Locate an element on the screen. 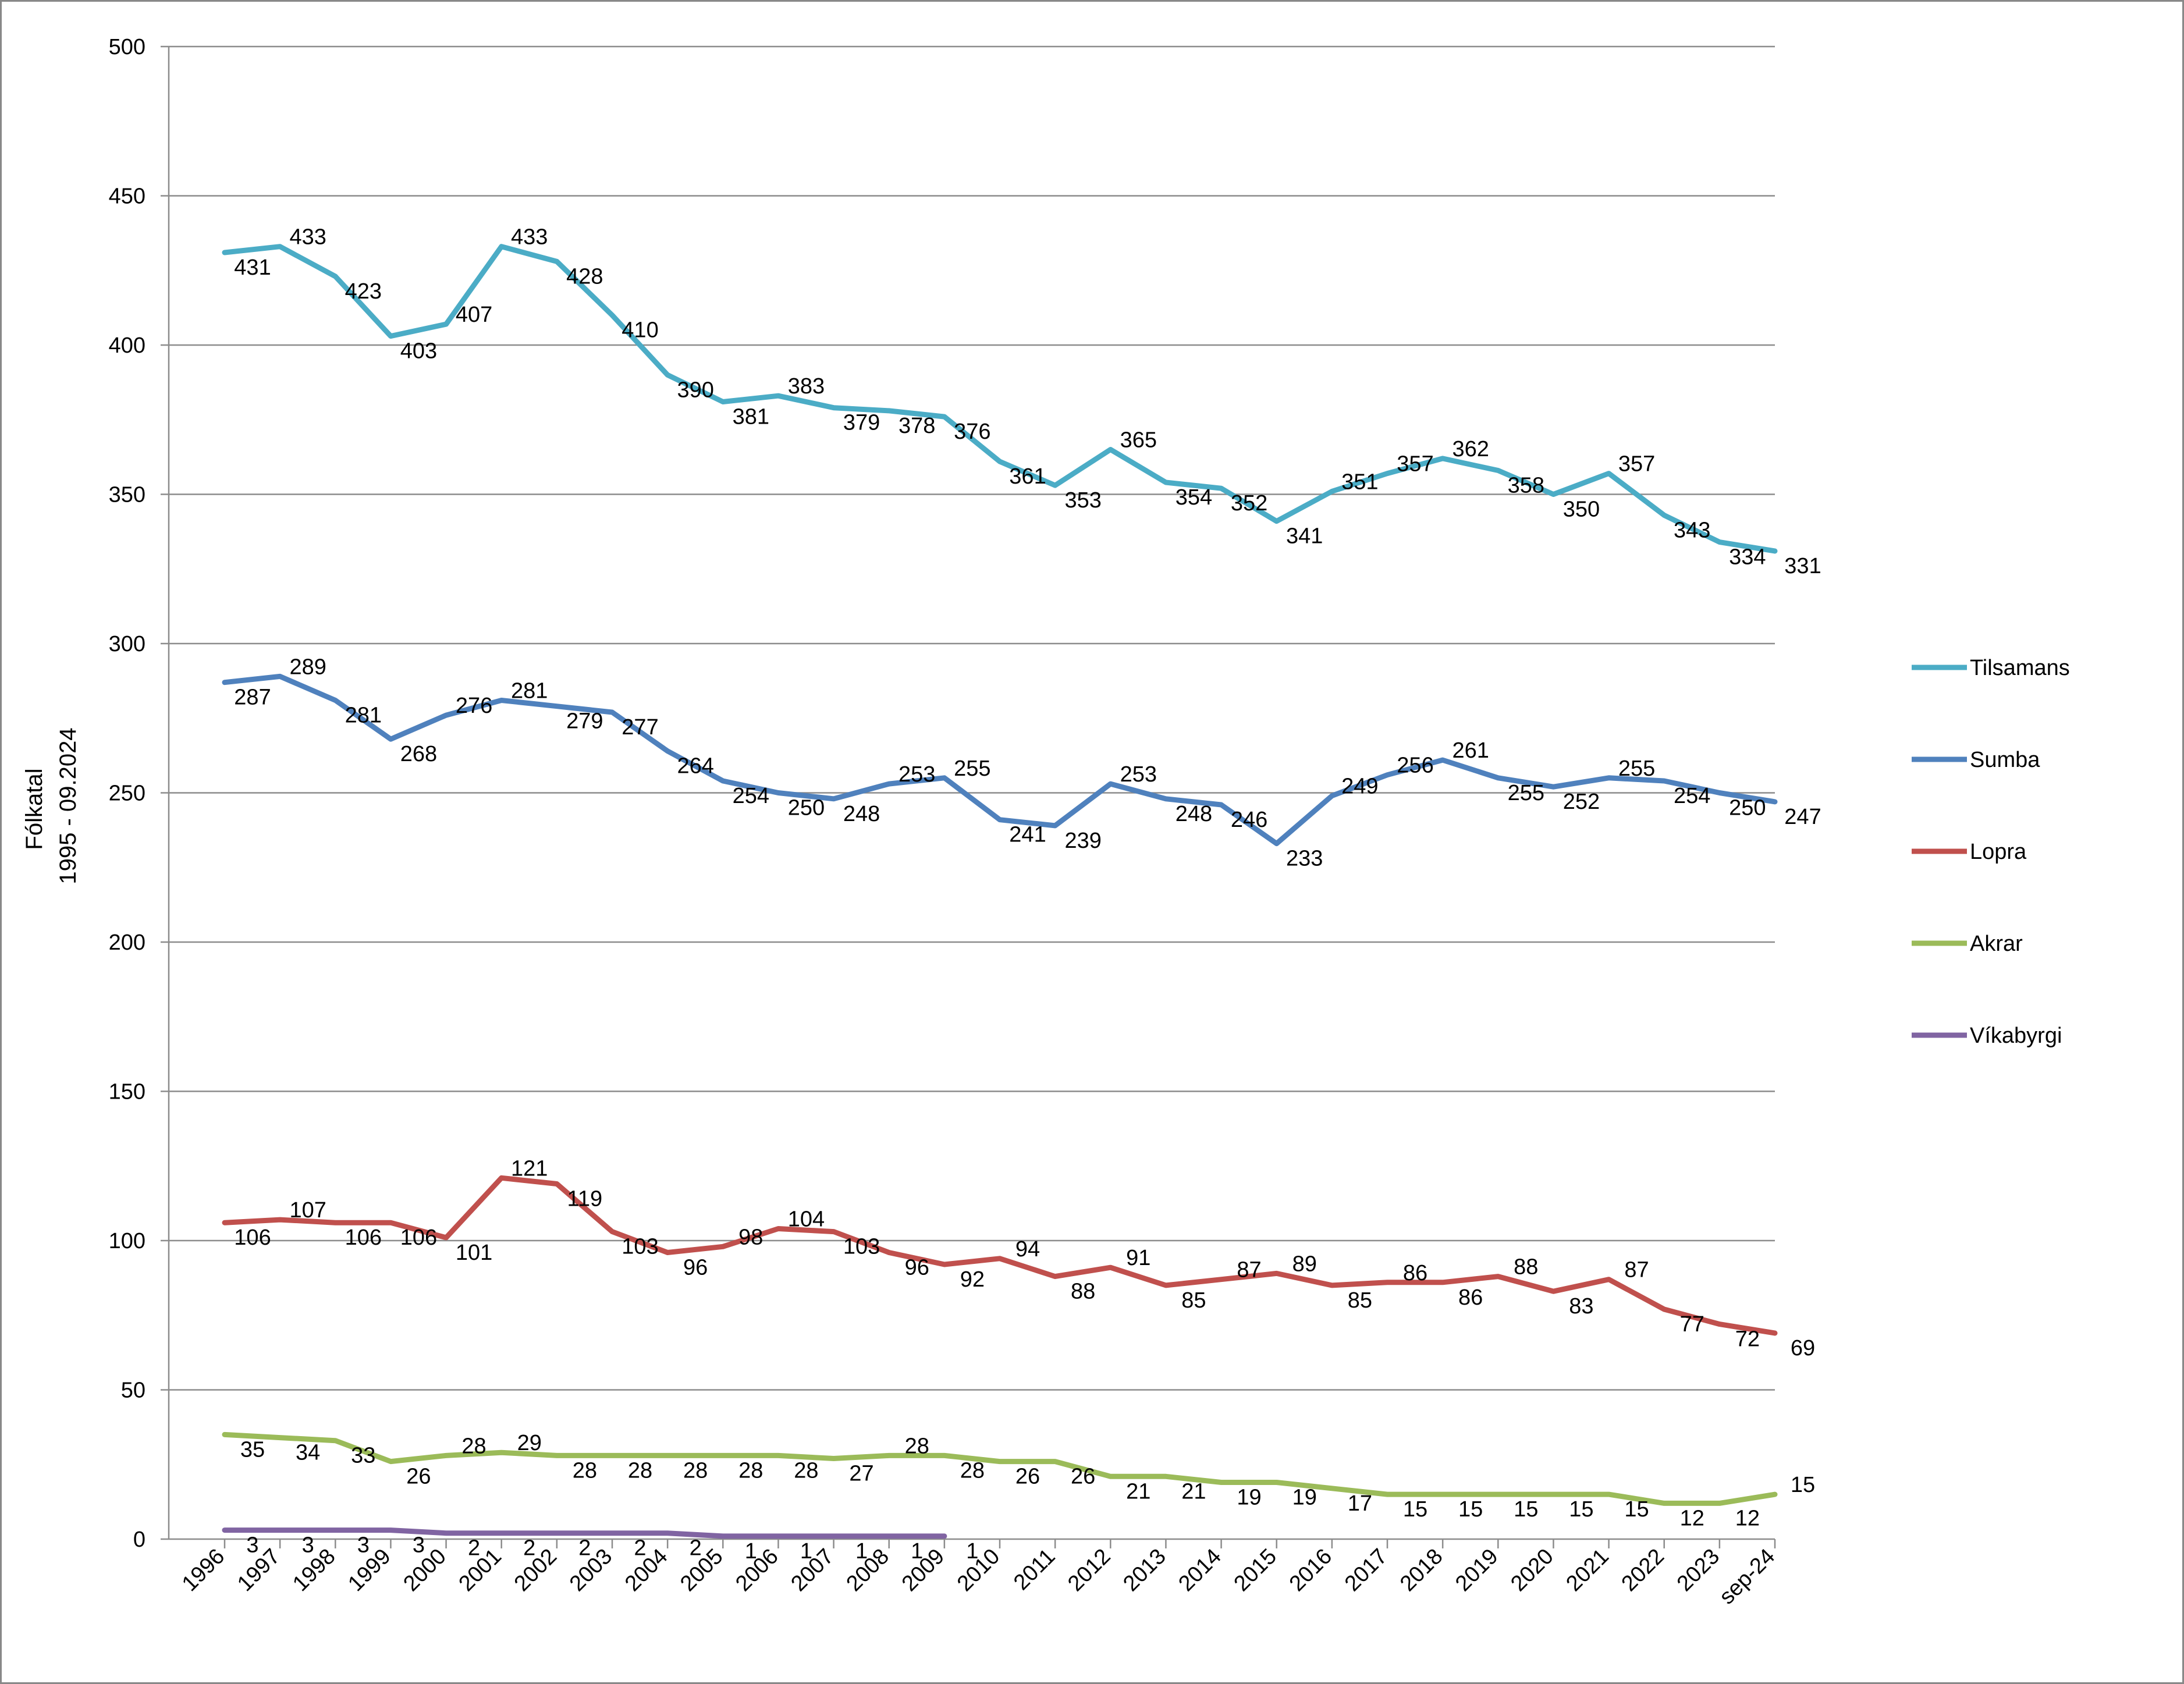  x-tick-label: 2006 is located at coordinates (757, 1570).